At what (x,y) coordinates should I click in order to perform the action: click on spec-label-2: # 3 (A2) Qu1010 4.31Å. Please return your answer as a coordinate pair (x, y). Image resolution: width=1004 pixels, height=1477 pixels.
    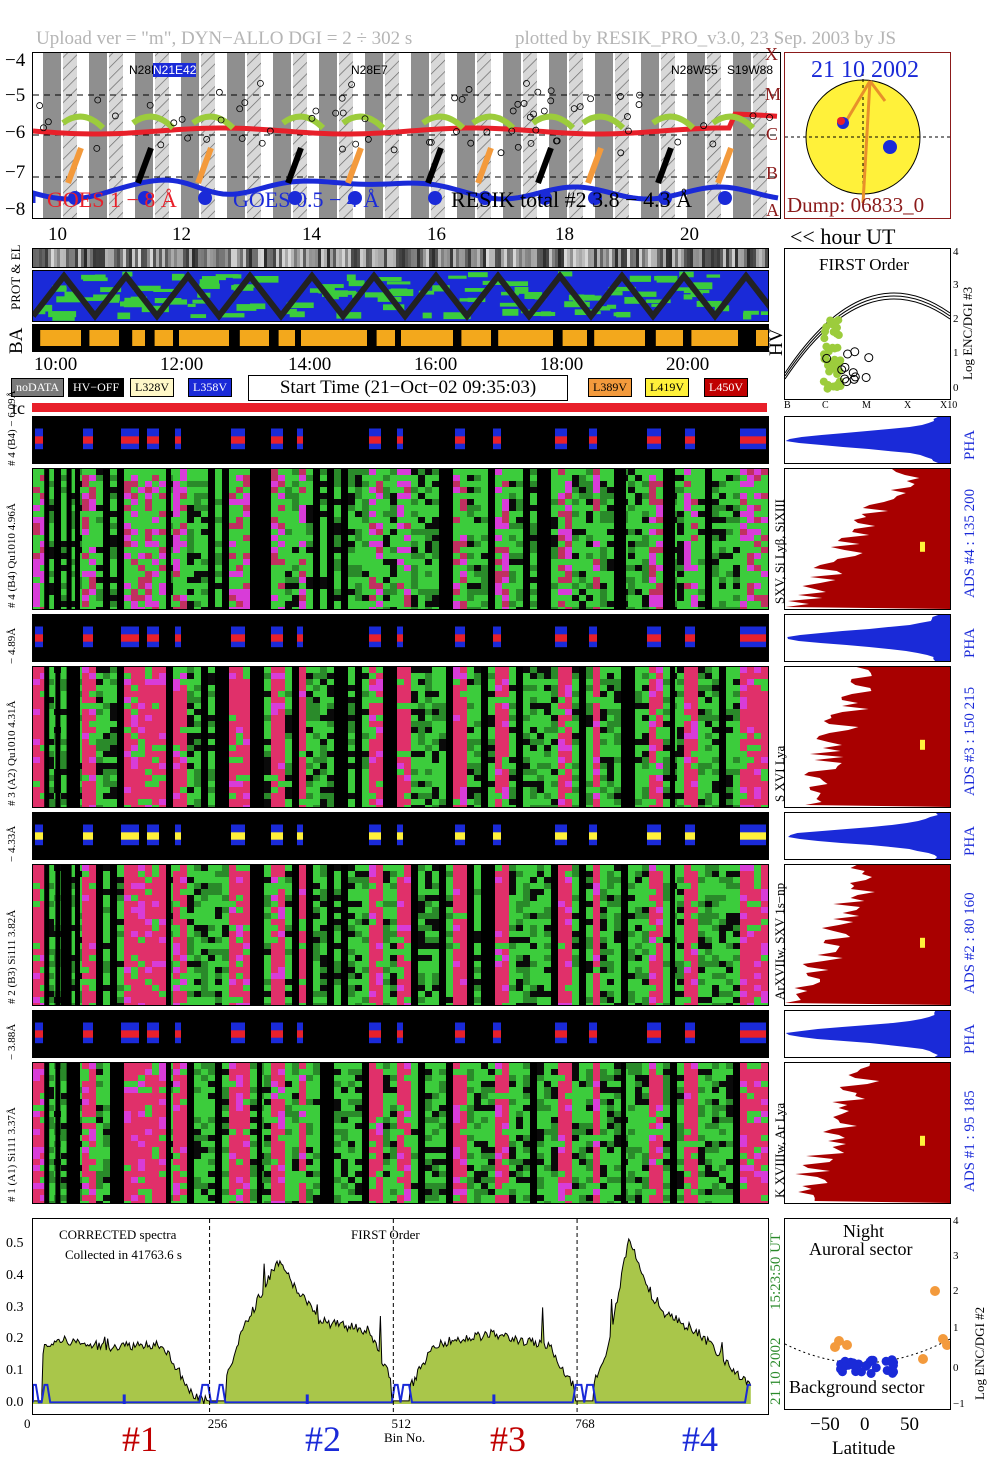
    Looking at the image, I should click on (12, 753).